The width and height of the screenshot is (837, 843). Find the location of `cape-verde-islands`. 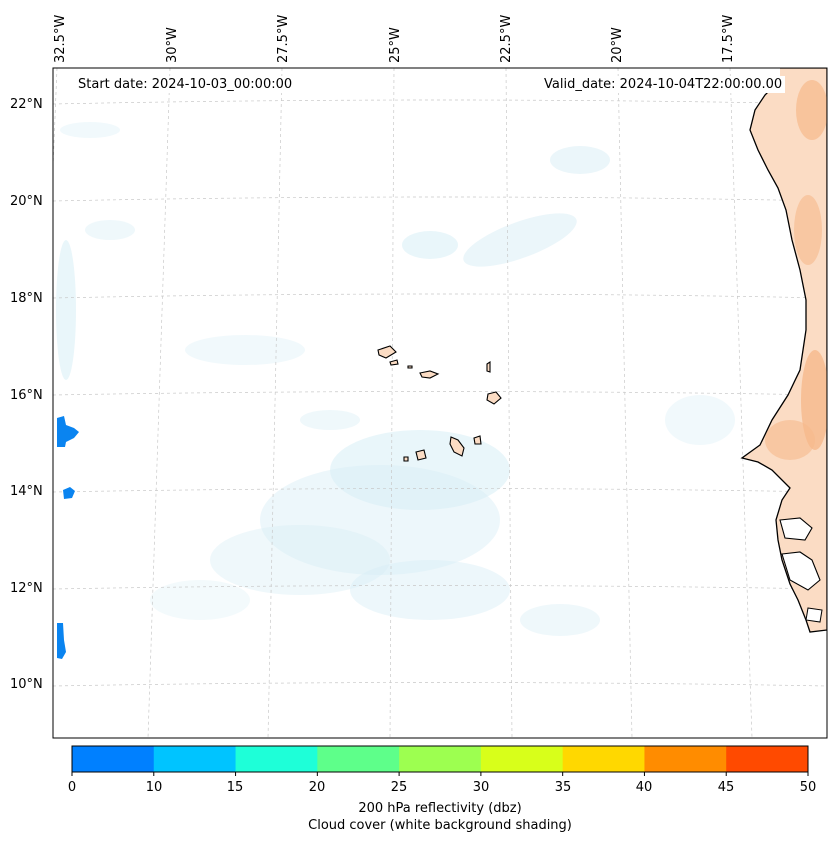

cape-verde-islands is located at coordinates (439, 403).